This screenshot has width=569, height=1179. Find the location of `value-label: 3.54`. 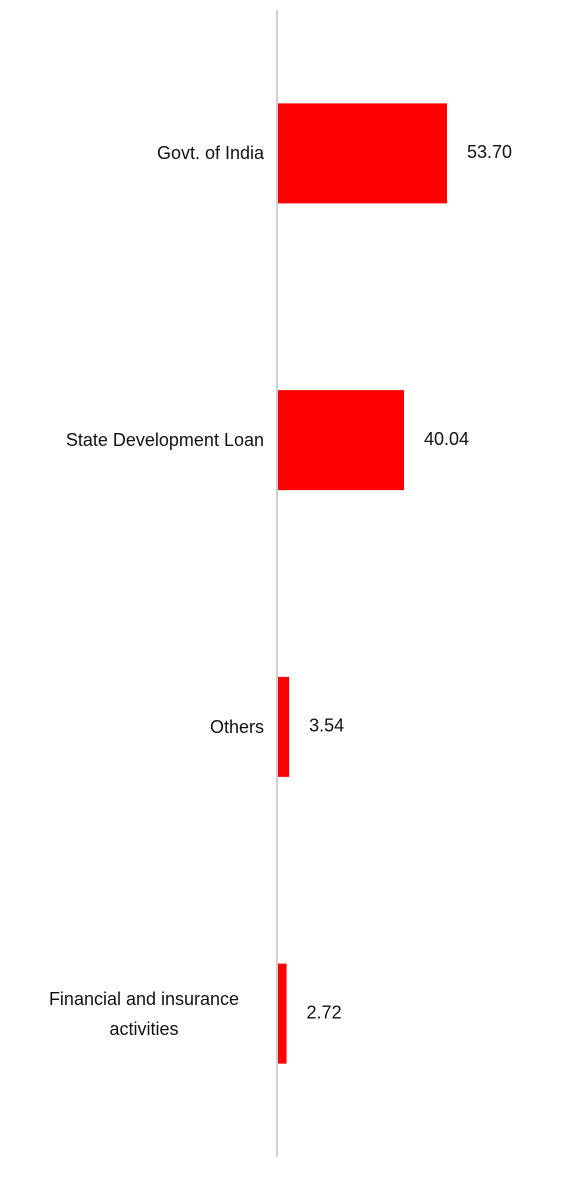

value-label: 3.54 is located at coordinates (326, 726).